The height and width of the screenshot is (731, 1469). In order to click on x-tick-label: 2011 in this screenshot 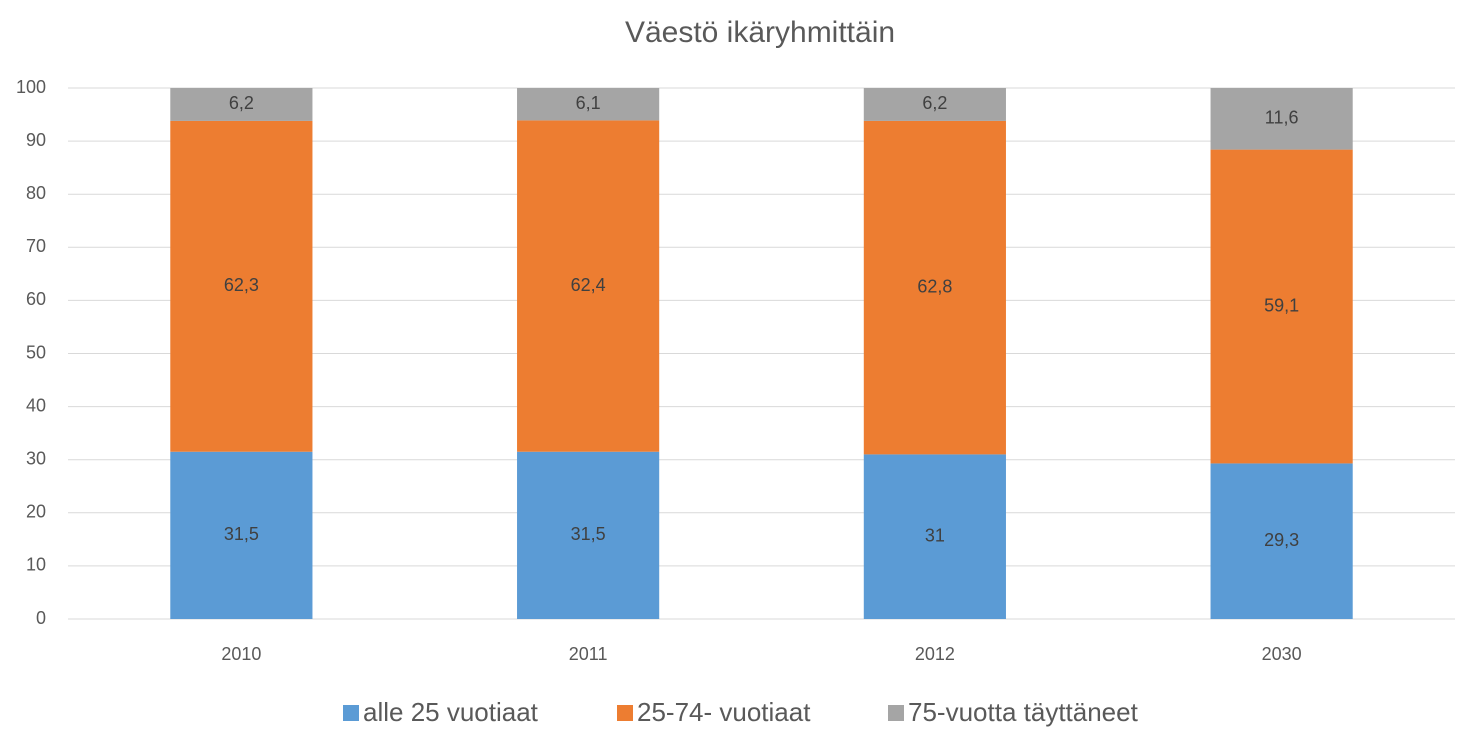, I will do `click(588, 654)`.